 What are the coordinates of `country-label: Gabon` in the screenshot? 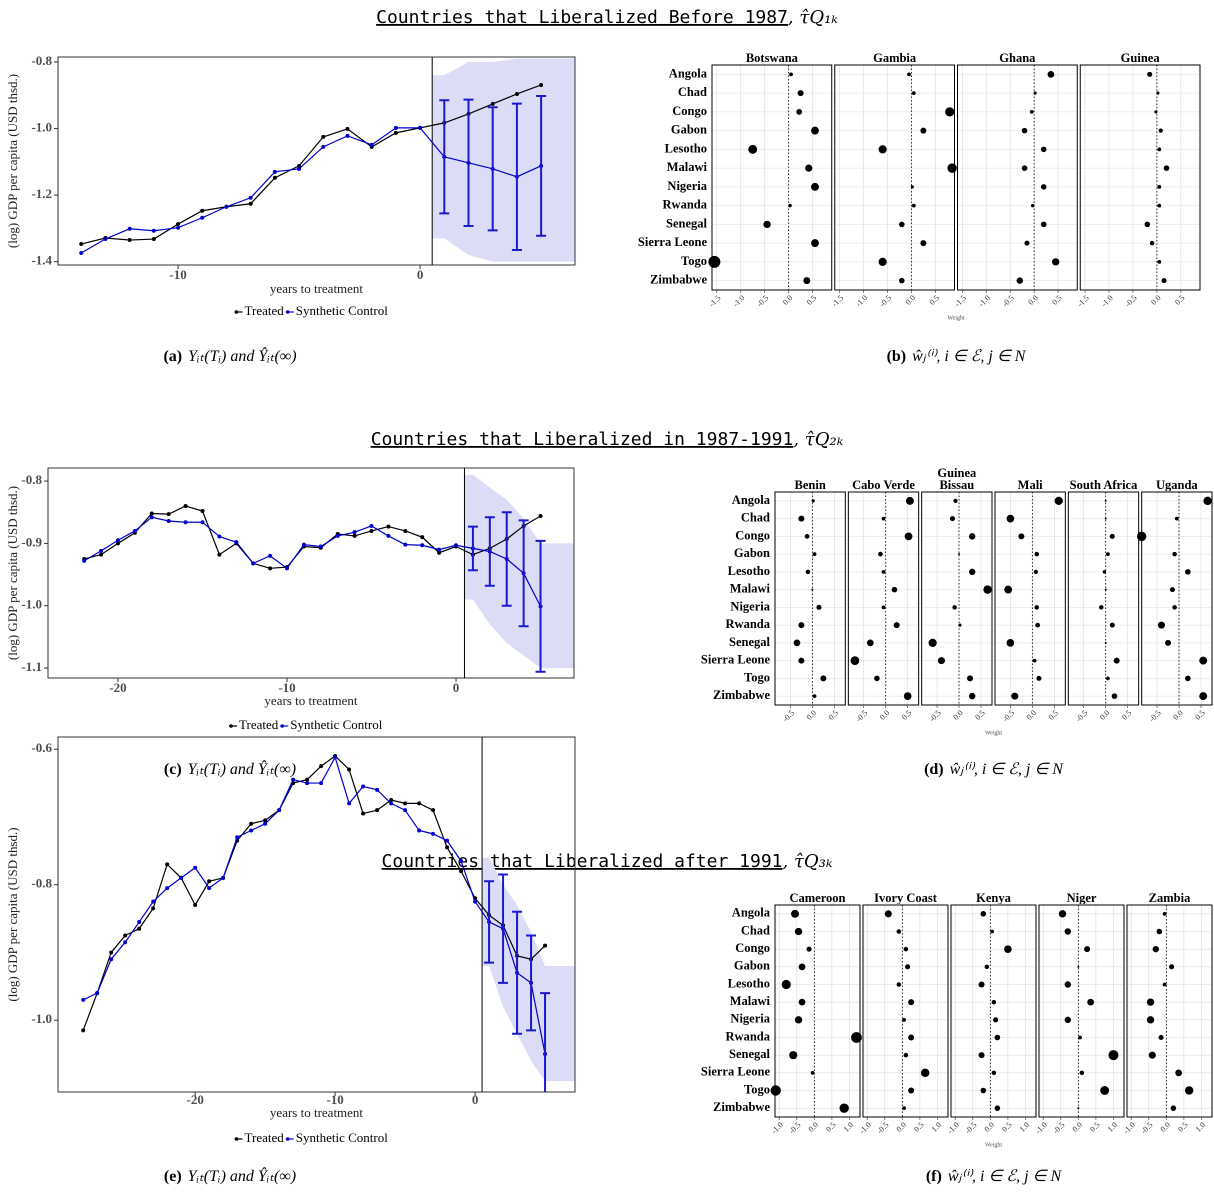 It's located at (752, 553).